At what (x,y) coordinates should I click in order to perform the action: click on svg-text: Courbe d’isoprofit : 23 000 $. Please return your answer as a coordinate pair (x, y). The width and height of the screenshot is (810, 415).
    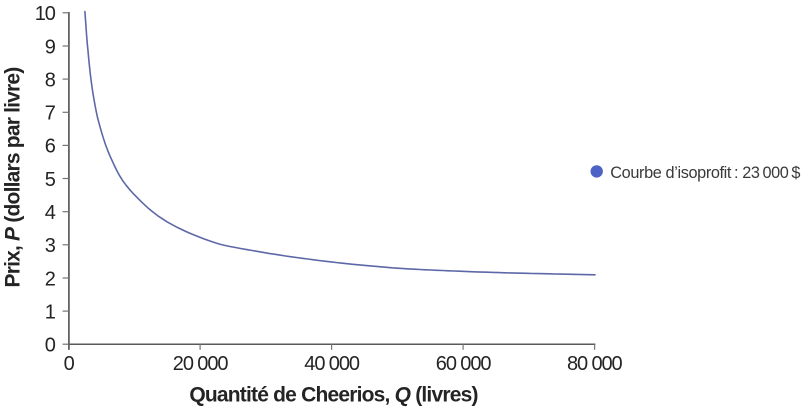
    Looking at the image, I should click on (705, 173).